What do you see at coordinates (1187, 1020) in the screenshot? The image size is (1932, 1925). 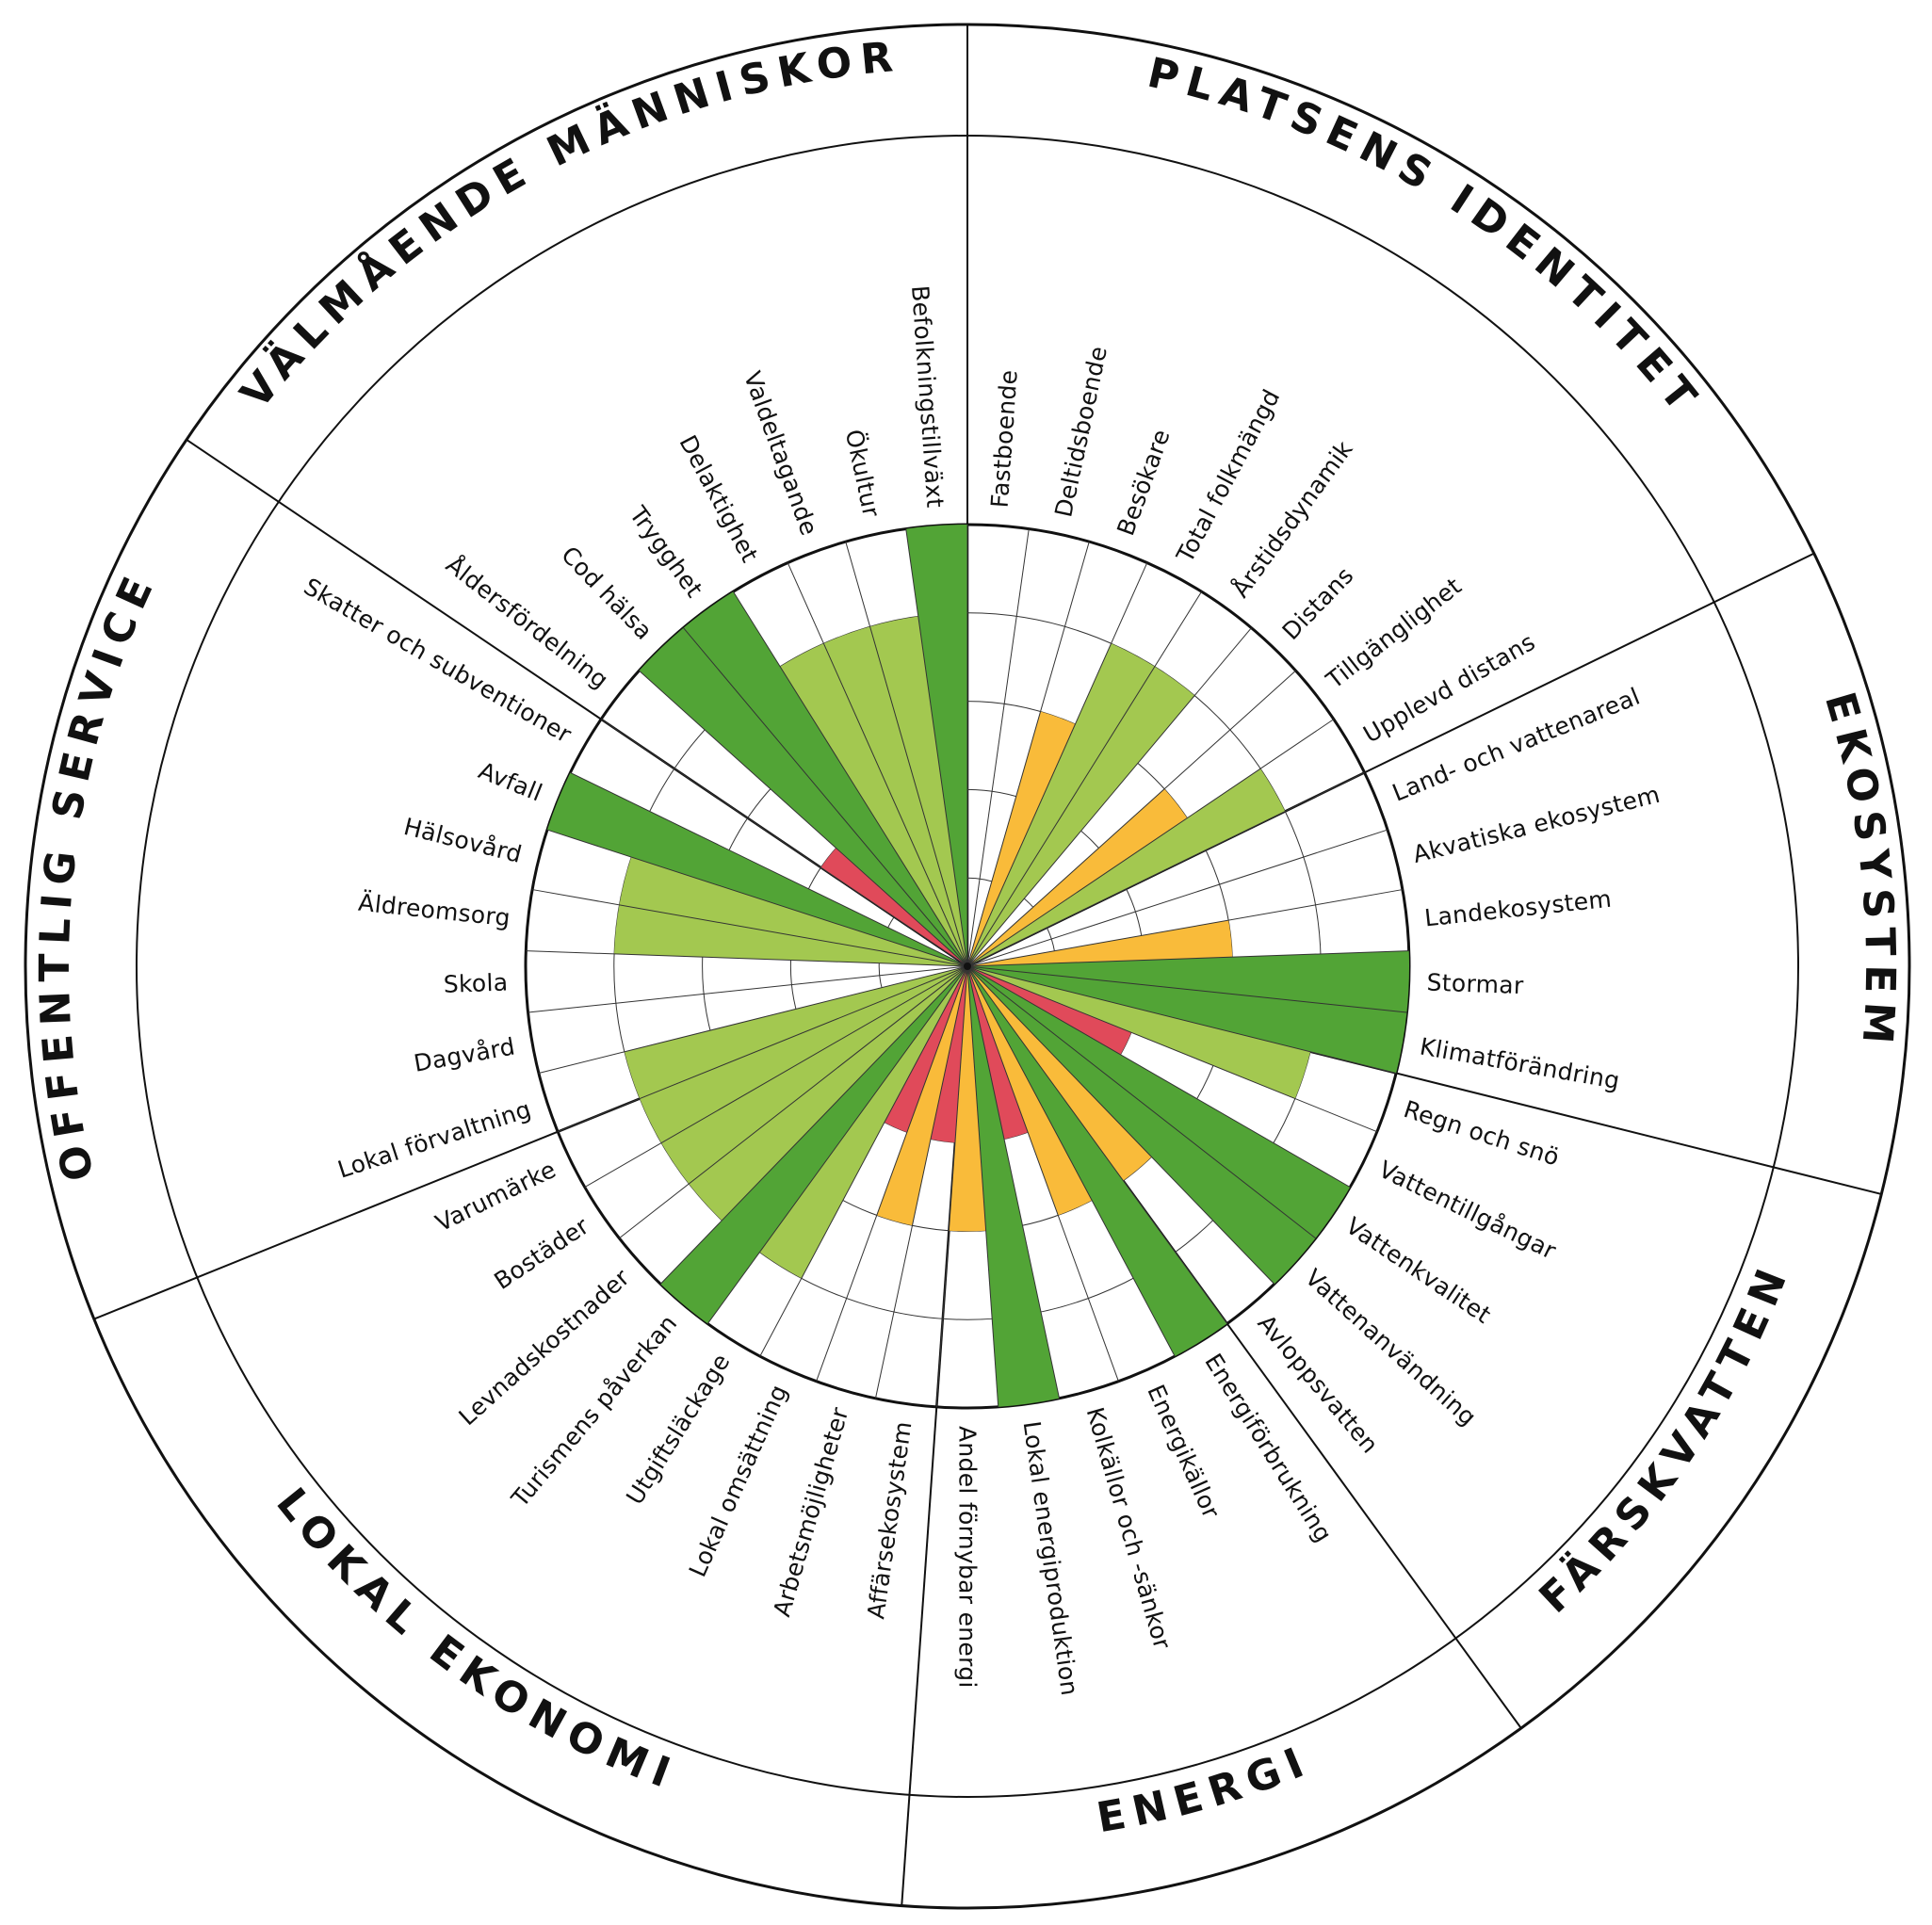 I see `bar-klimatförändring` at bounding box center [1187, 1020].